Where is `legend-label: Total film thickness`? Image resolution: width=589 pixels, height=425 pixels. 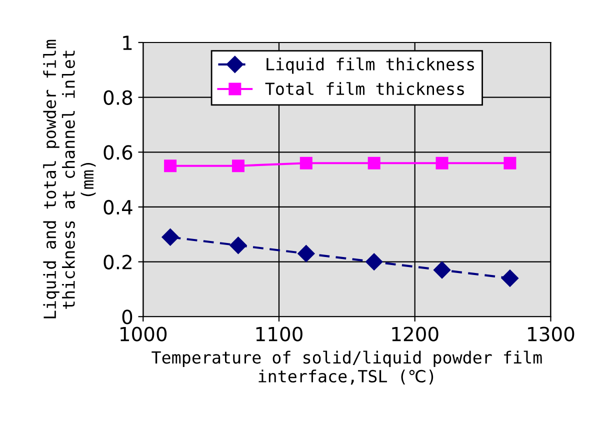 legend-label: Total film thickness is located at coordinates (364, 89).